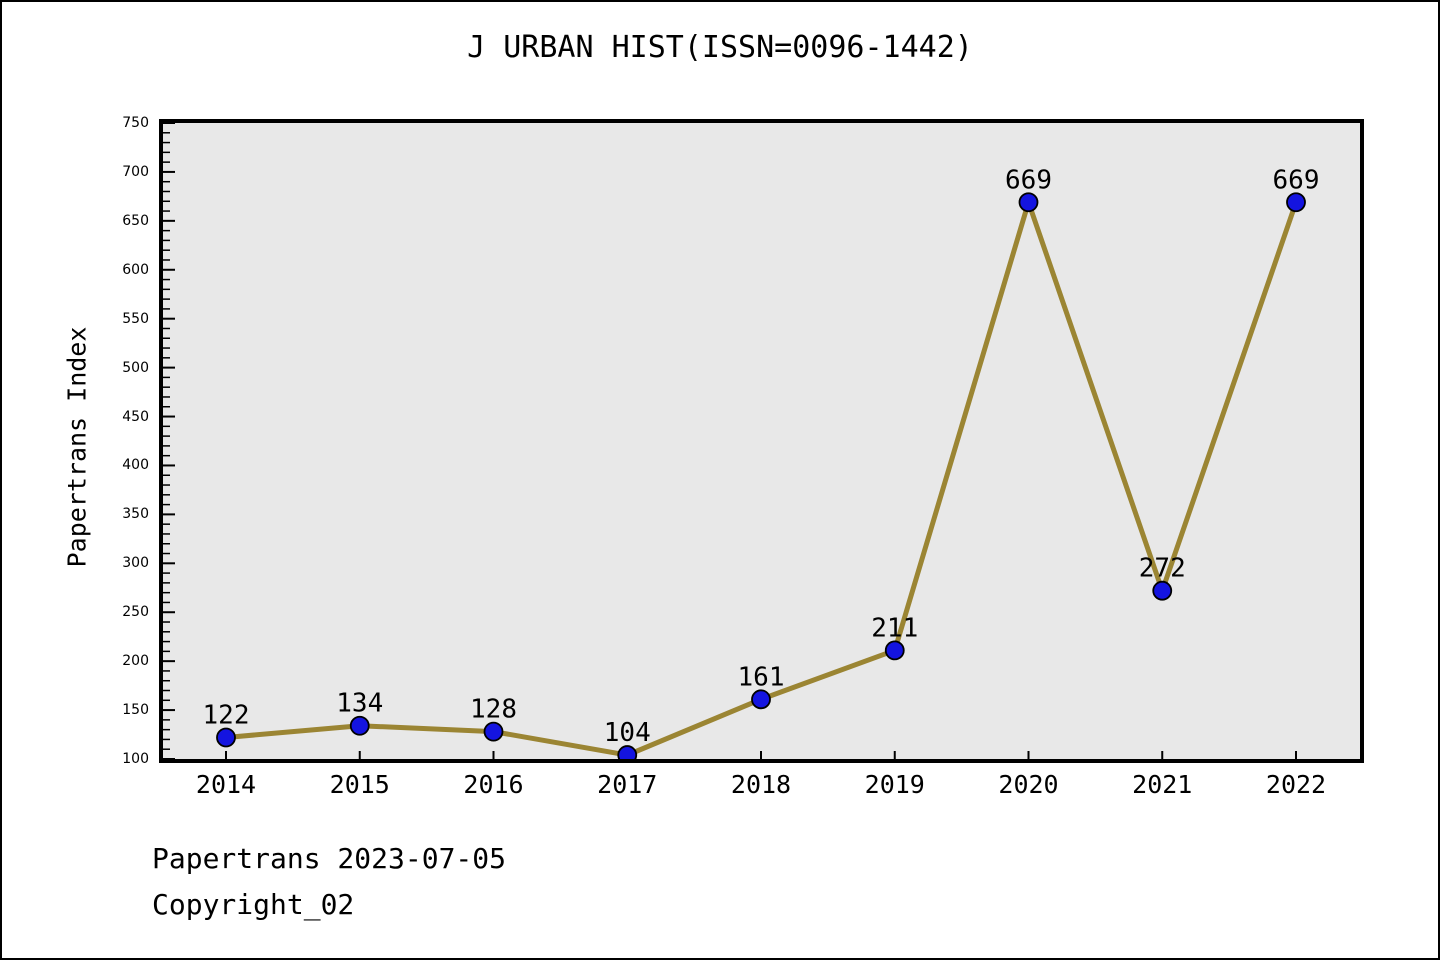 This screenshot has height=960, width=1440. What do you see at coordinates (761, 677) in the screenshot?
I see `point-value-label: 161` at bounding box center [761, 677].